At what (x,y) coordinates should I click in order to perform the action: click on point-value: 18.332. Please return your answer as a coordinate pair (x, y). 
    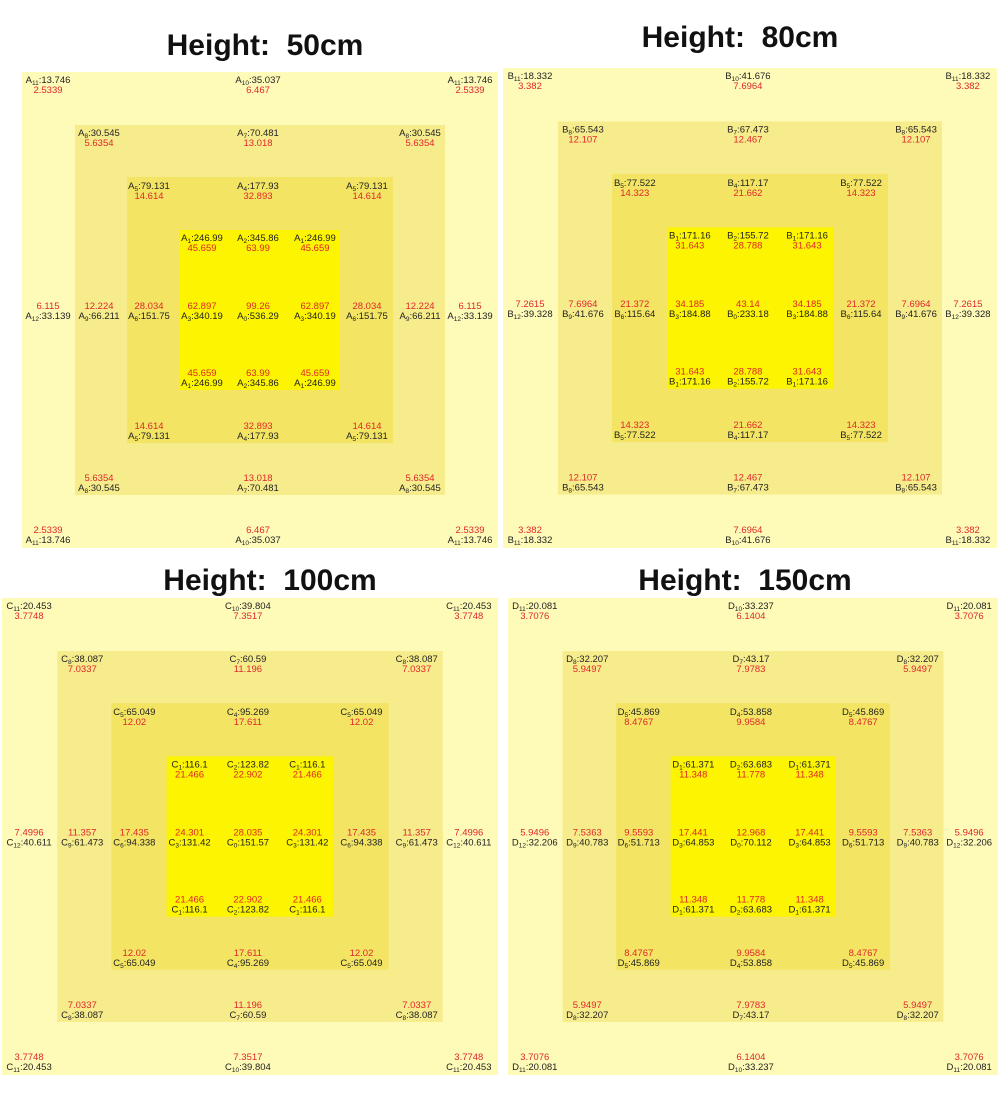
    Looking at the image, I should click on (975, 76).